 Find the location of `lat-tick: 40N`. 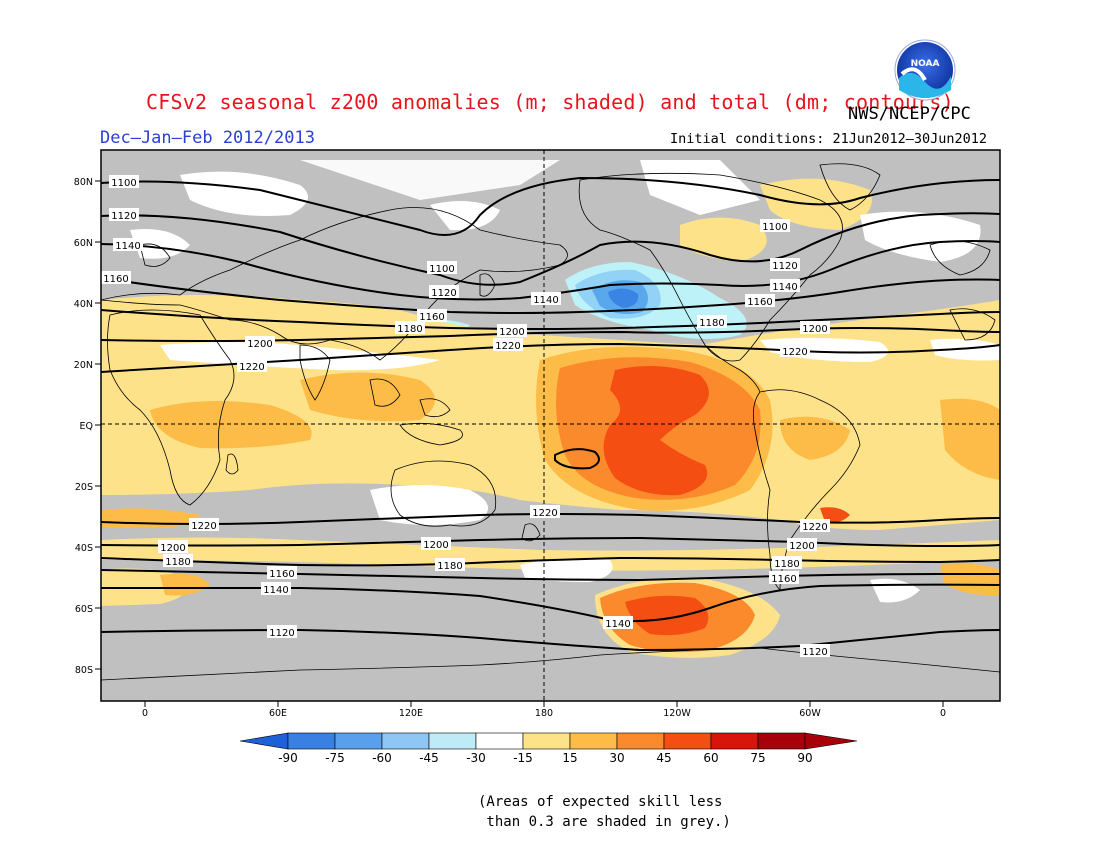

lat-tick: 40N is located at coordinates (87, 304).